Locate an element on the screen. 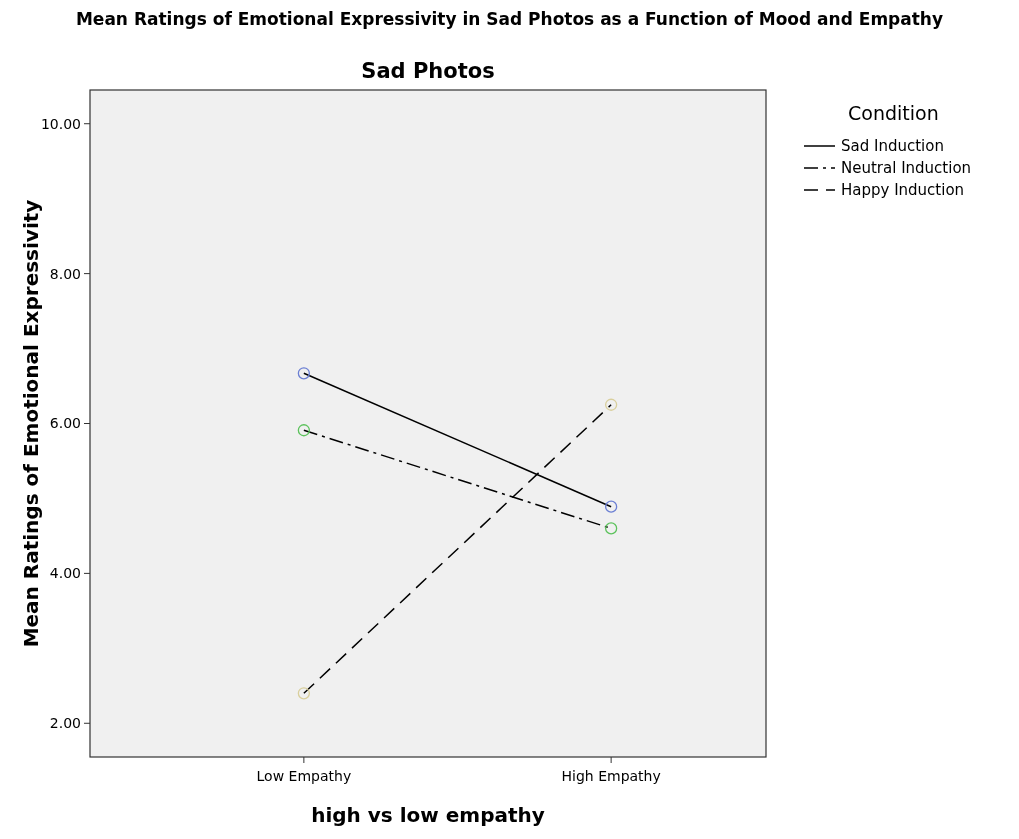 This screenshot has height=839, width=1019. x-tick-label: Low Empathy is located at coordinates (304, 776).